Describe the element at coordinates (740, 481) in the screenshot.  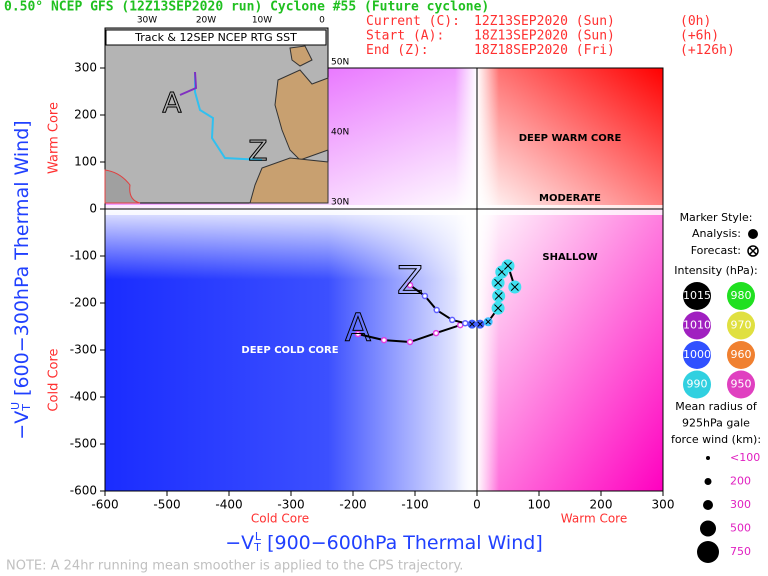
I see `radius-label: 200` at that location.